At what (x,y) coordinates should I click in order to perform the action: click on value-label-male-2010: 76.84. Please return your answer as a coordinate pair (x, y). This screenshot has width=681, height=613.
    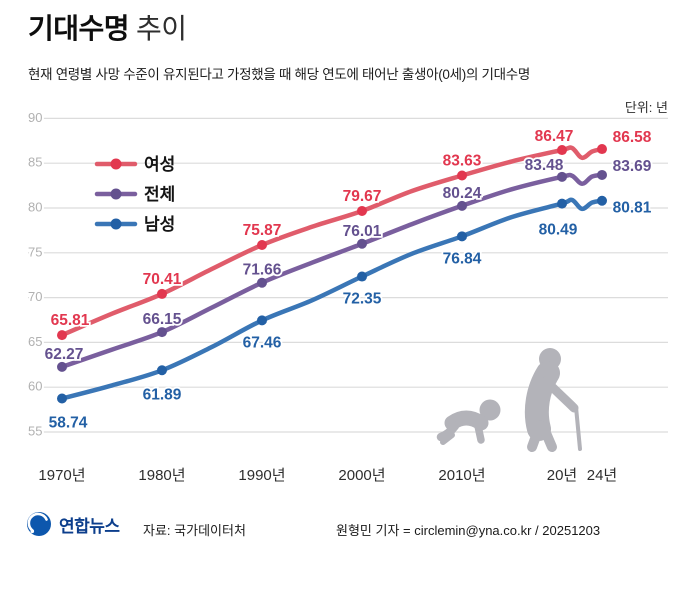
    Looking at the image, I should click on (462, 258).